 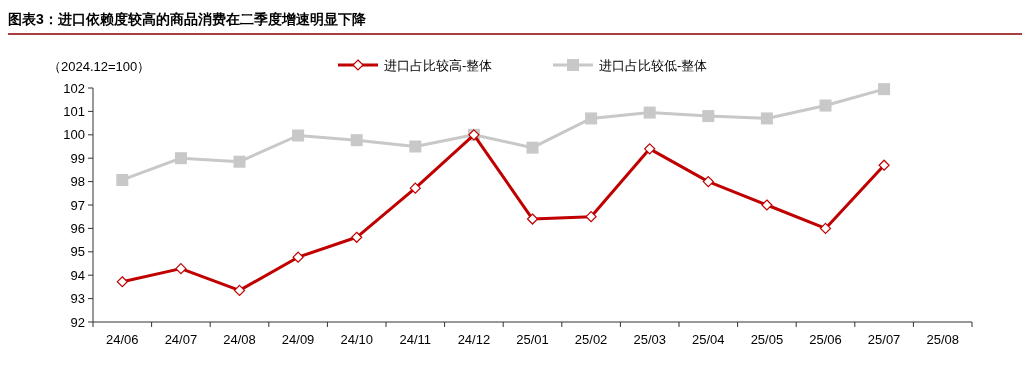 I want to click on y-axis-title: （2024.12=100）, so click(x=99, y=66).